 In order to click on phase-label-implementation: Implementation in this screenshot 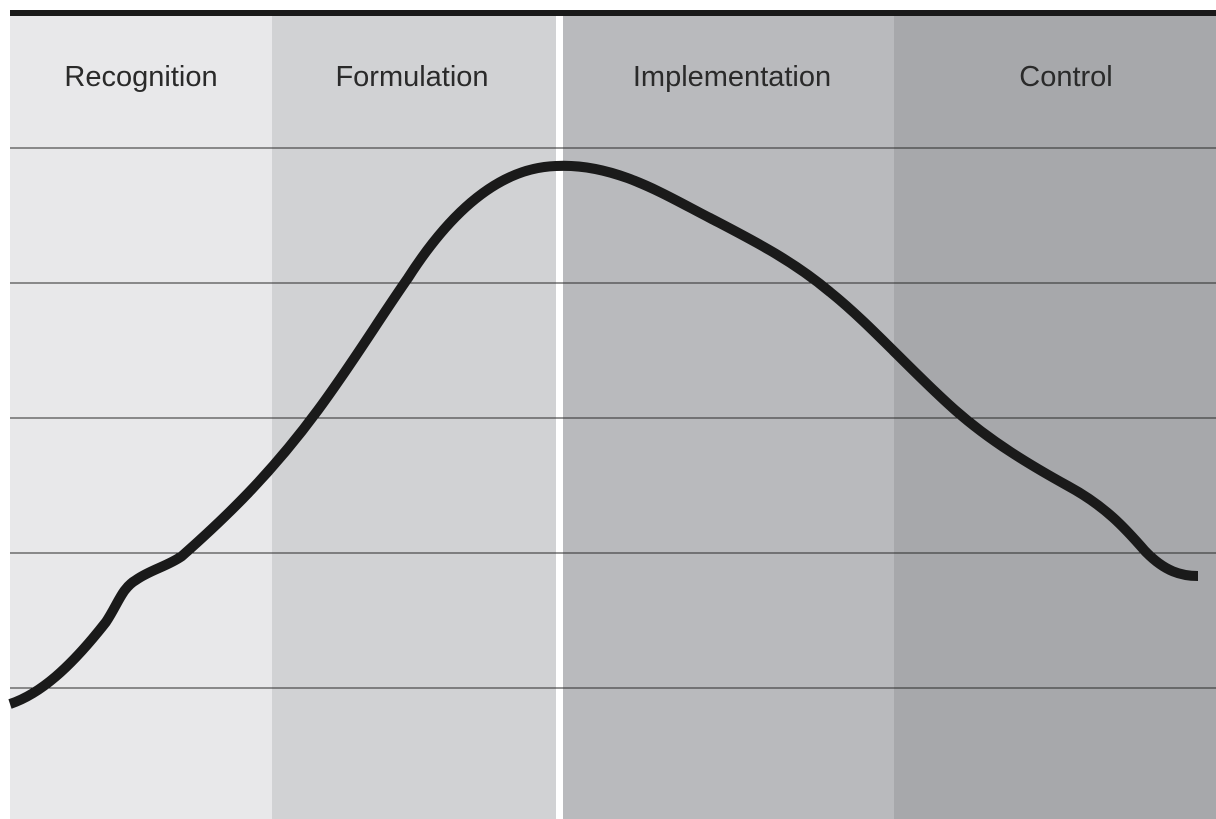, I will do `click(732, 77)`.